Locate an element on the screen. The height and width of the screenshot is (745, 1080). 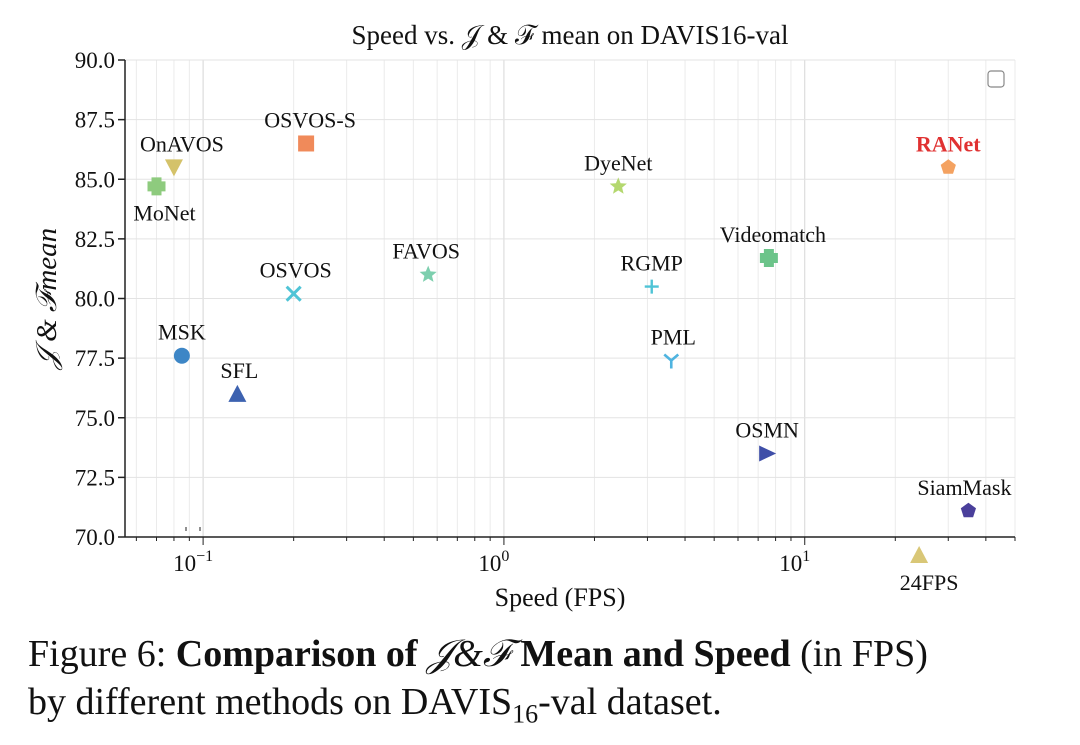
point-msk-marker is located at coordinates (181, 355).